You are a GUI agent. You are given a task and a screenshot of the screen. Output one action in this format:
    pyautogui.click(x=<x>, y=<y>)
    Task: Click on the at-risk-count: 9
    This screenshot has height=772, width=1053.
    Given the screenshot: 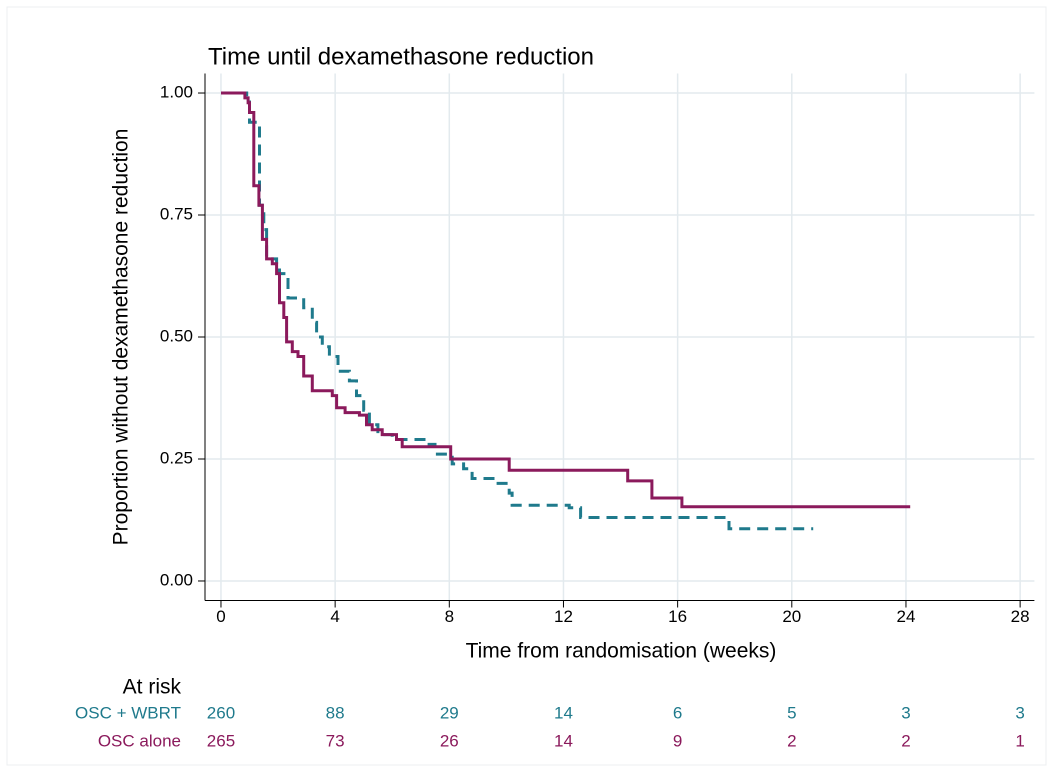 What is the action you would take?
    pyautogui.click(x=677, y=740)
    